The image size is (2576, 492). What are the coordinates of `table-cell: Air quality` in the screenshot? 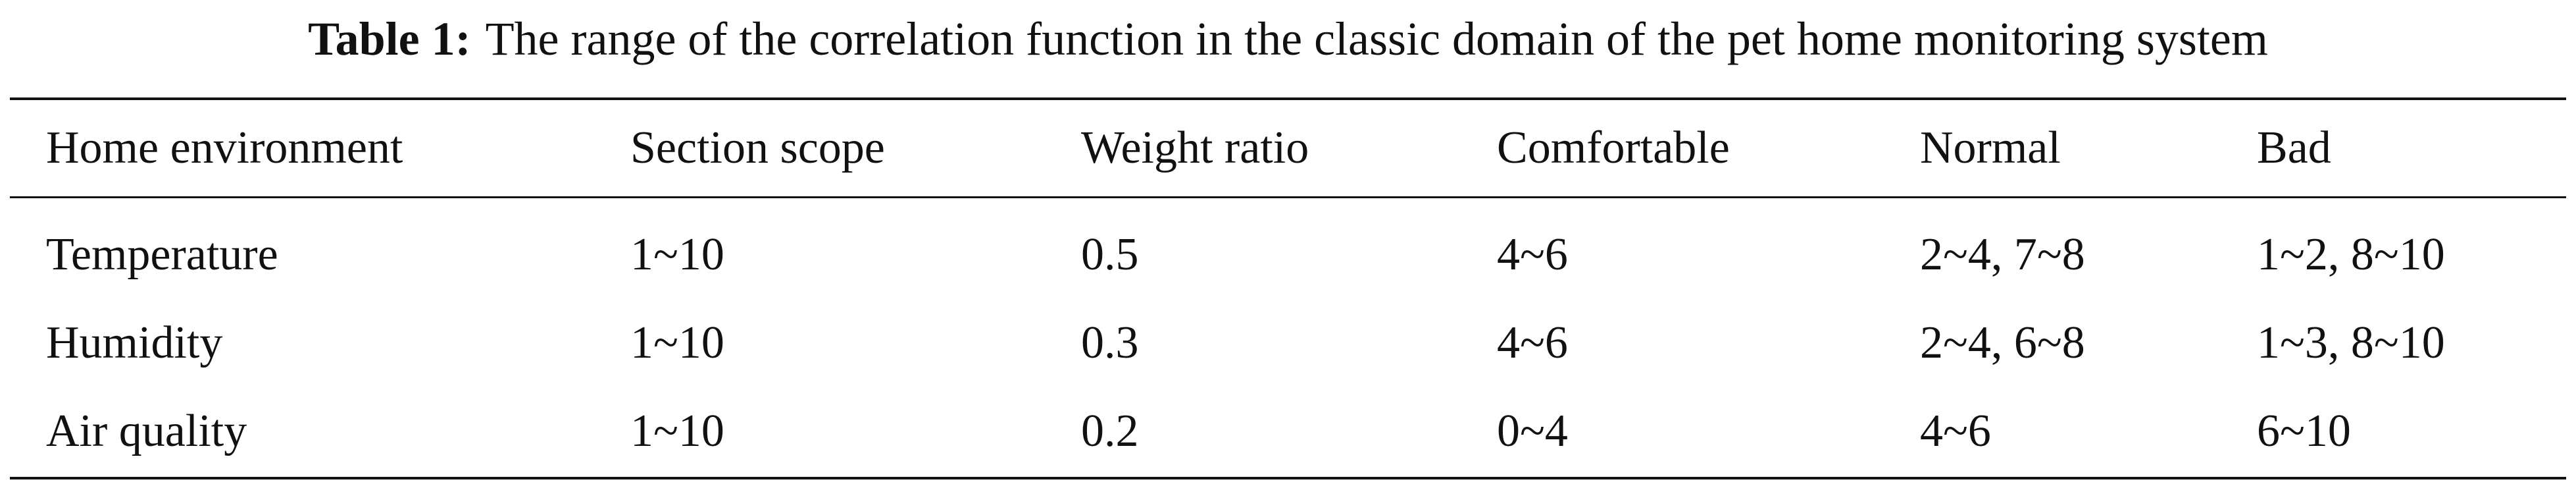 It's located at (146, 431).